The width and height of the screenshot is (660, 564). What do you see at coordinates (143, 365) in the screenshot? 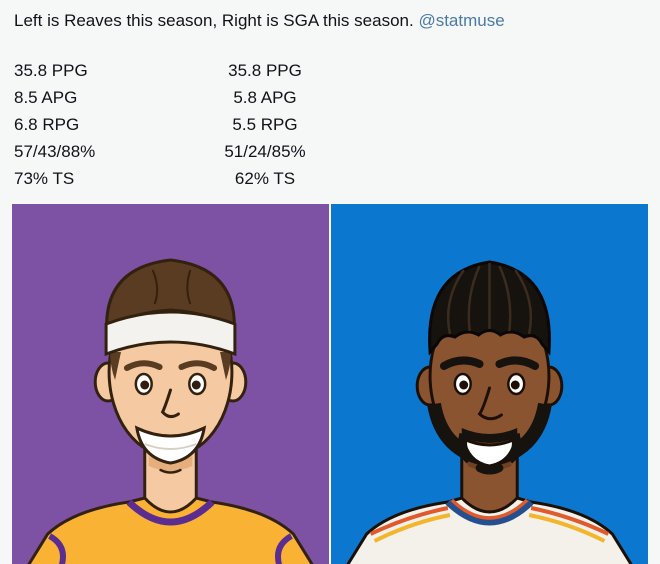
I see `reaves-brow-left` at bounding box center [143, 365].